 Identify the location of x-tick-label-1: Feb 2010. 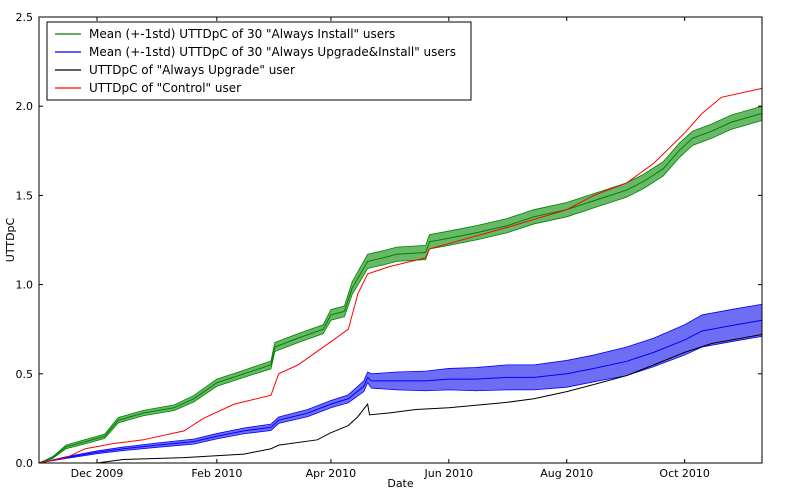
(216, 473).